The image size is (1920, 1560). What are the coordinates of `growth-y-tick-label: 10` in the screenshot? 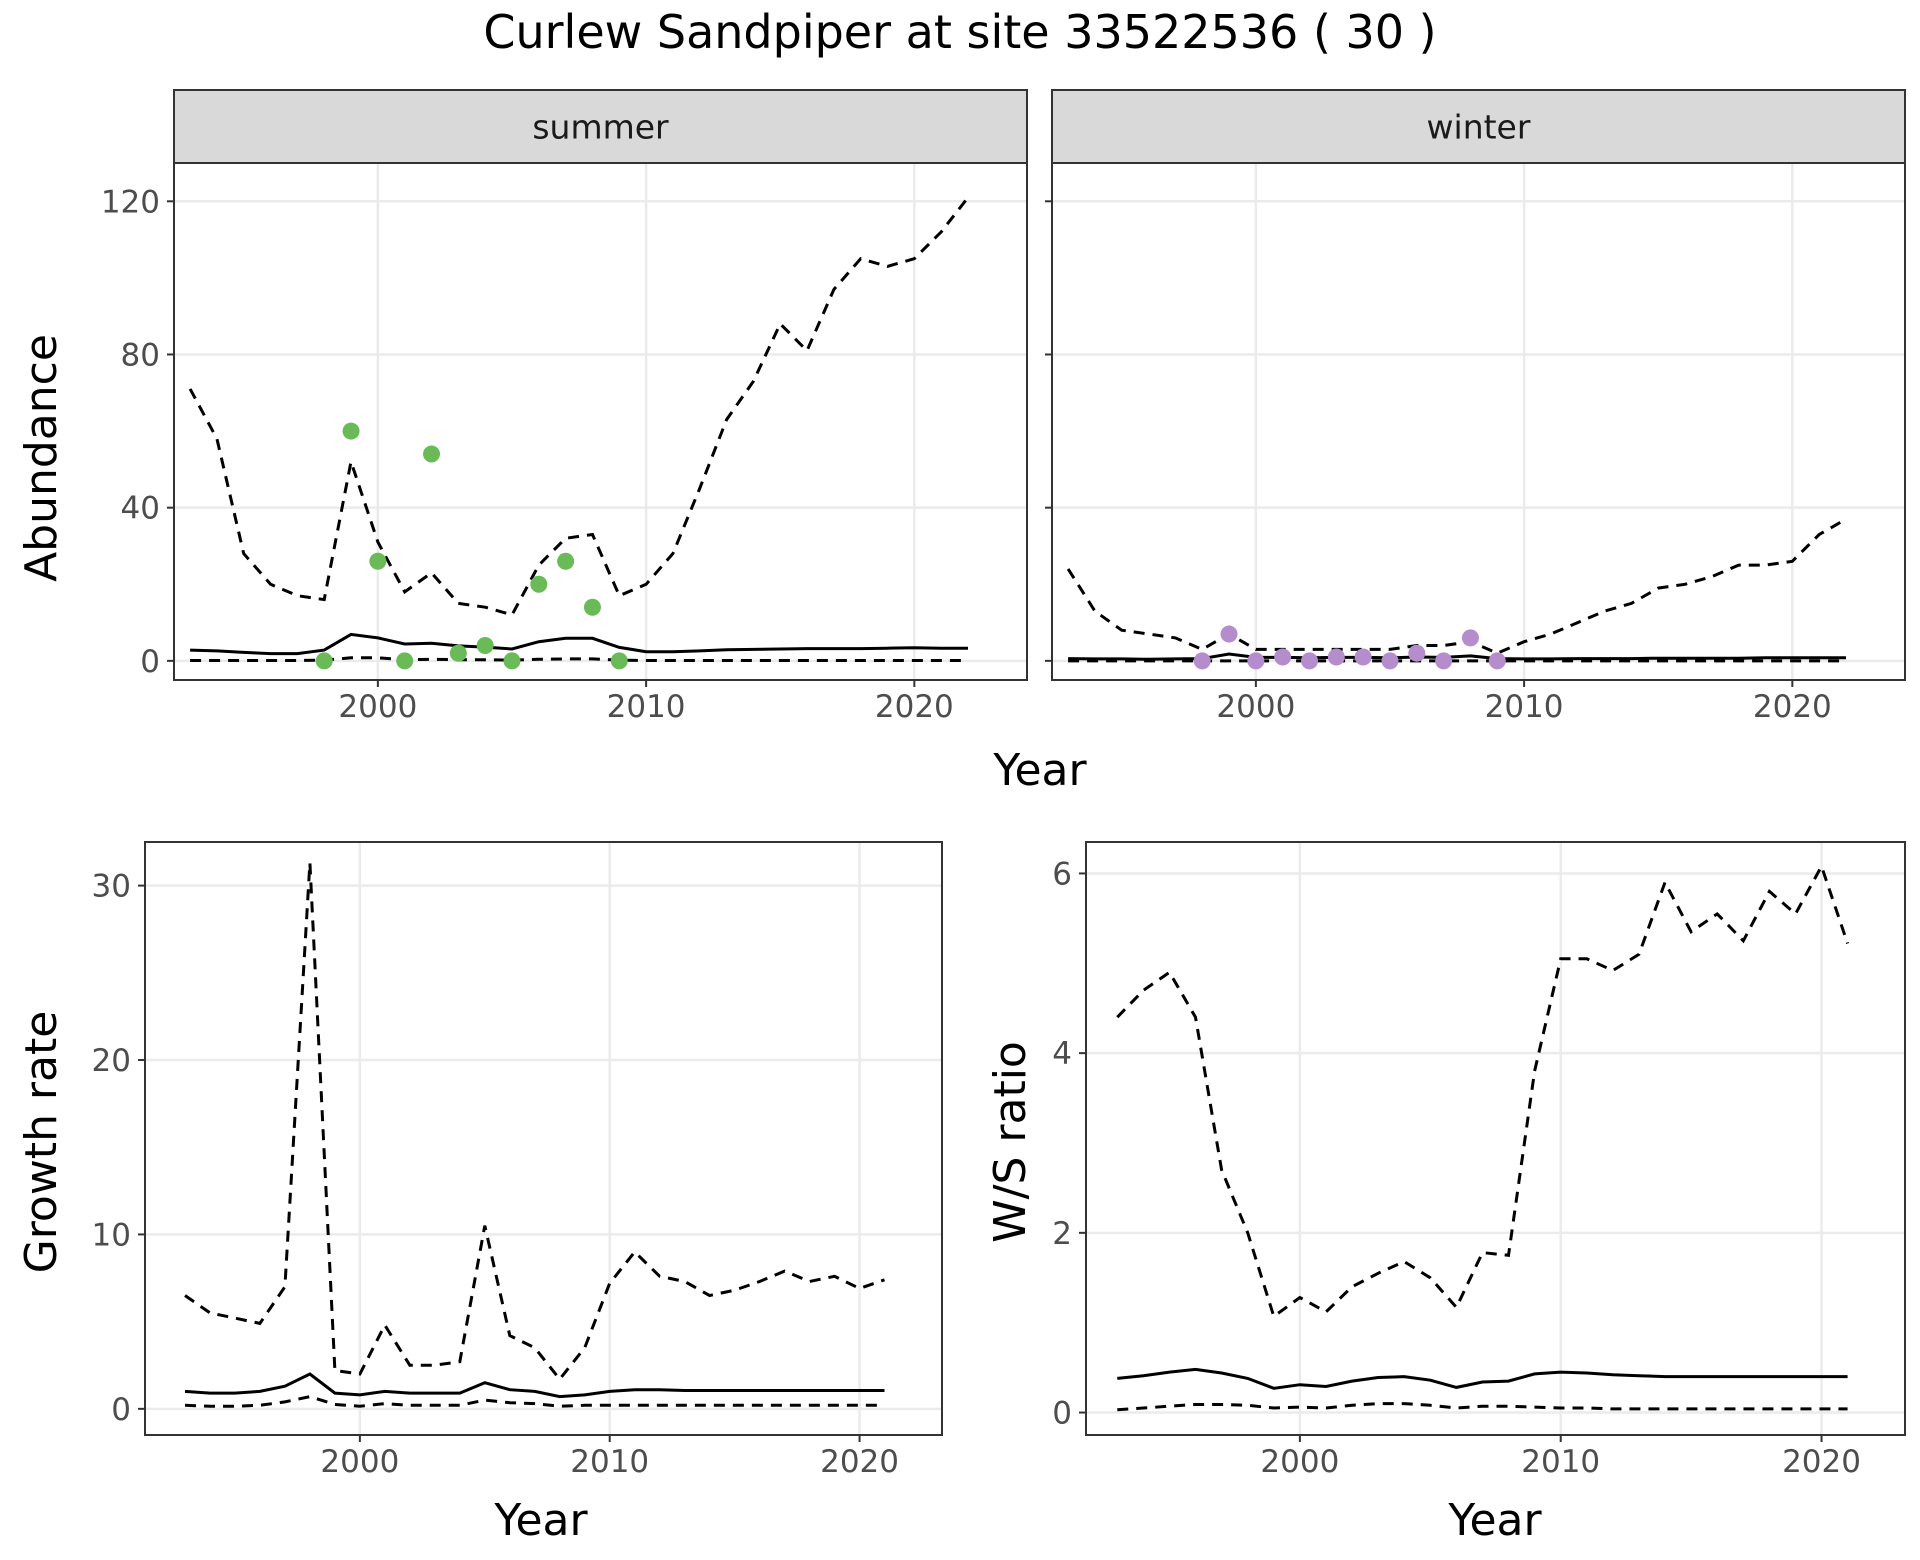 It's located at (111, 1235).